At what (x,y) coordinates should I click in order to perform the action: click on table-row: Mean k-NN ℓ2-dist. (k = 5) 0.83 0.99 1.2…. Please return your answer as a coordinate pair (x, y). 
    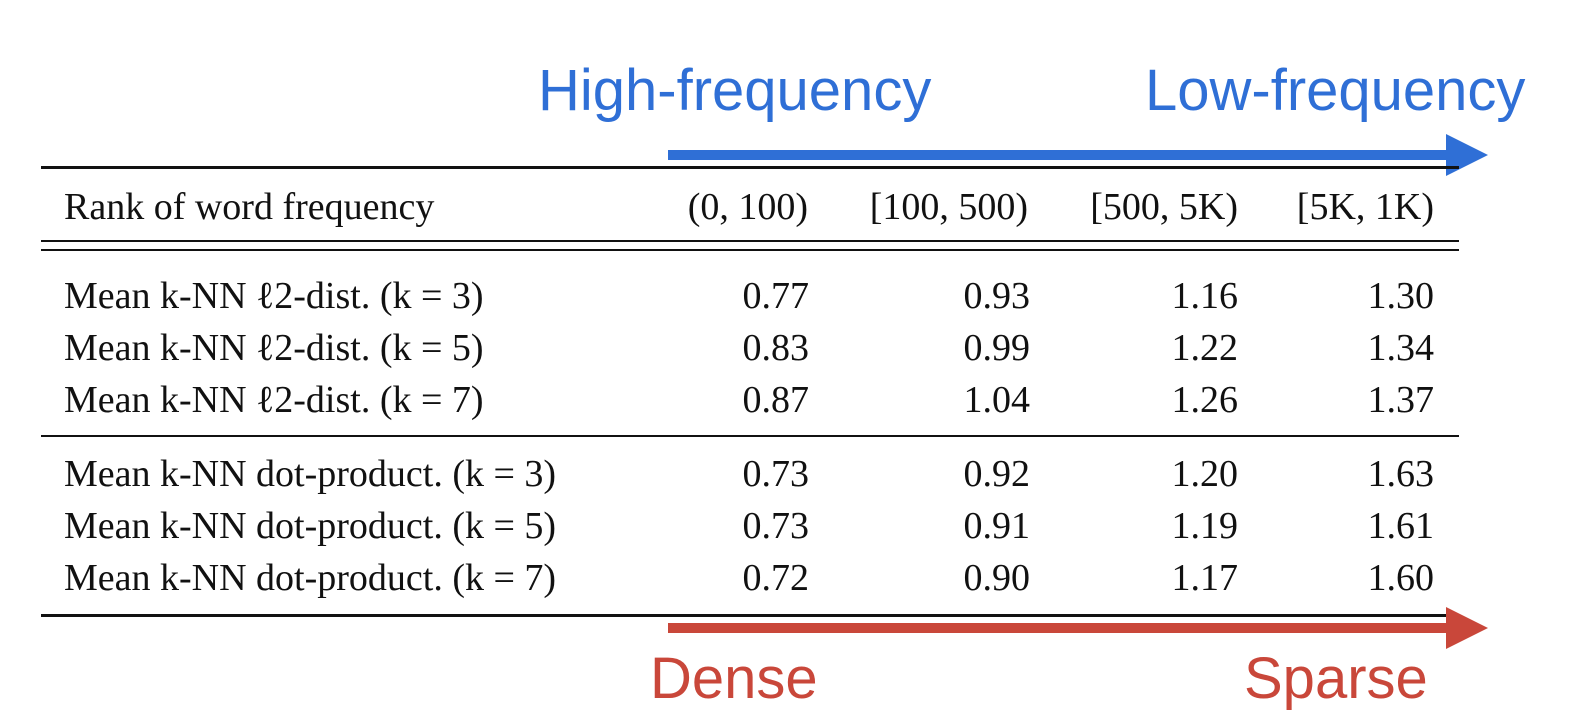
    Looking at the image, I should click on (792, 348).